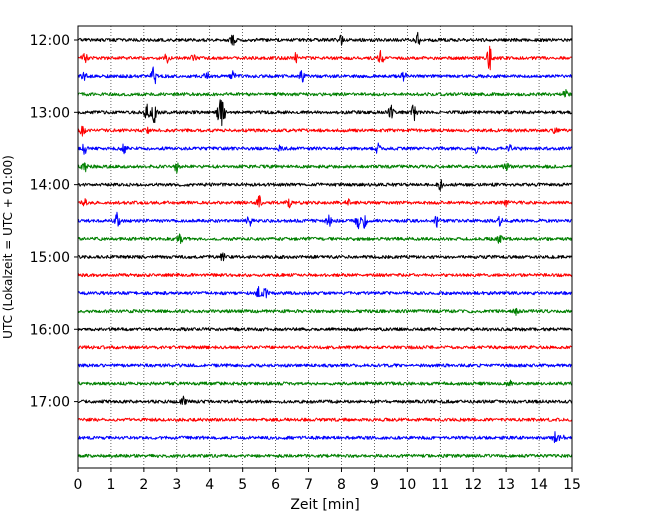  What do you see at coordinates (341, 485) in the screenshot?
I see `x-tick-label: 8` at bounding box center [341, 485].